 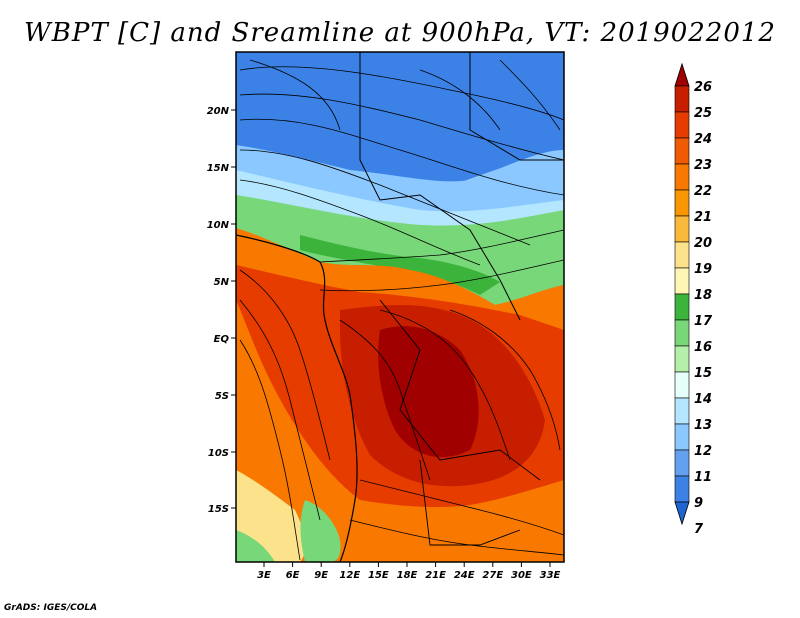 I want to click on lat-tick-label: 10N, so click(x=218, y=225).